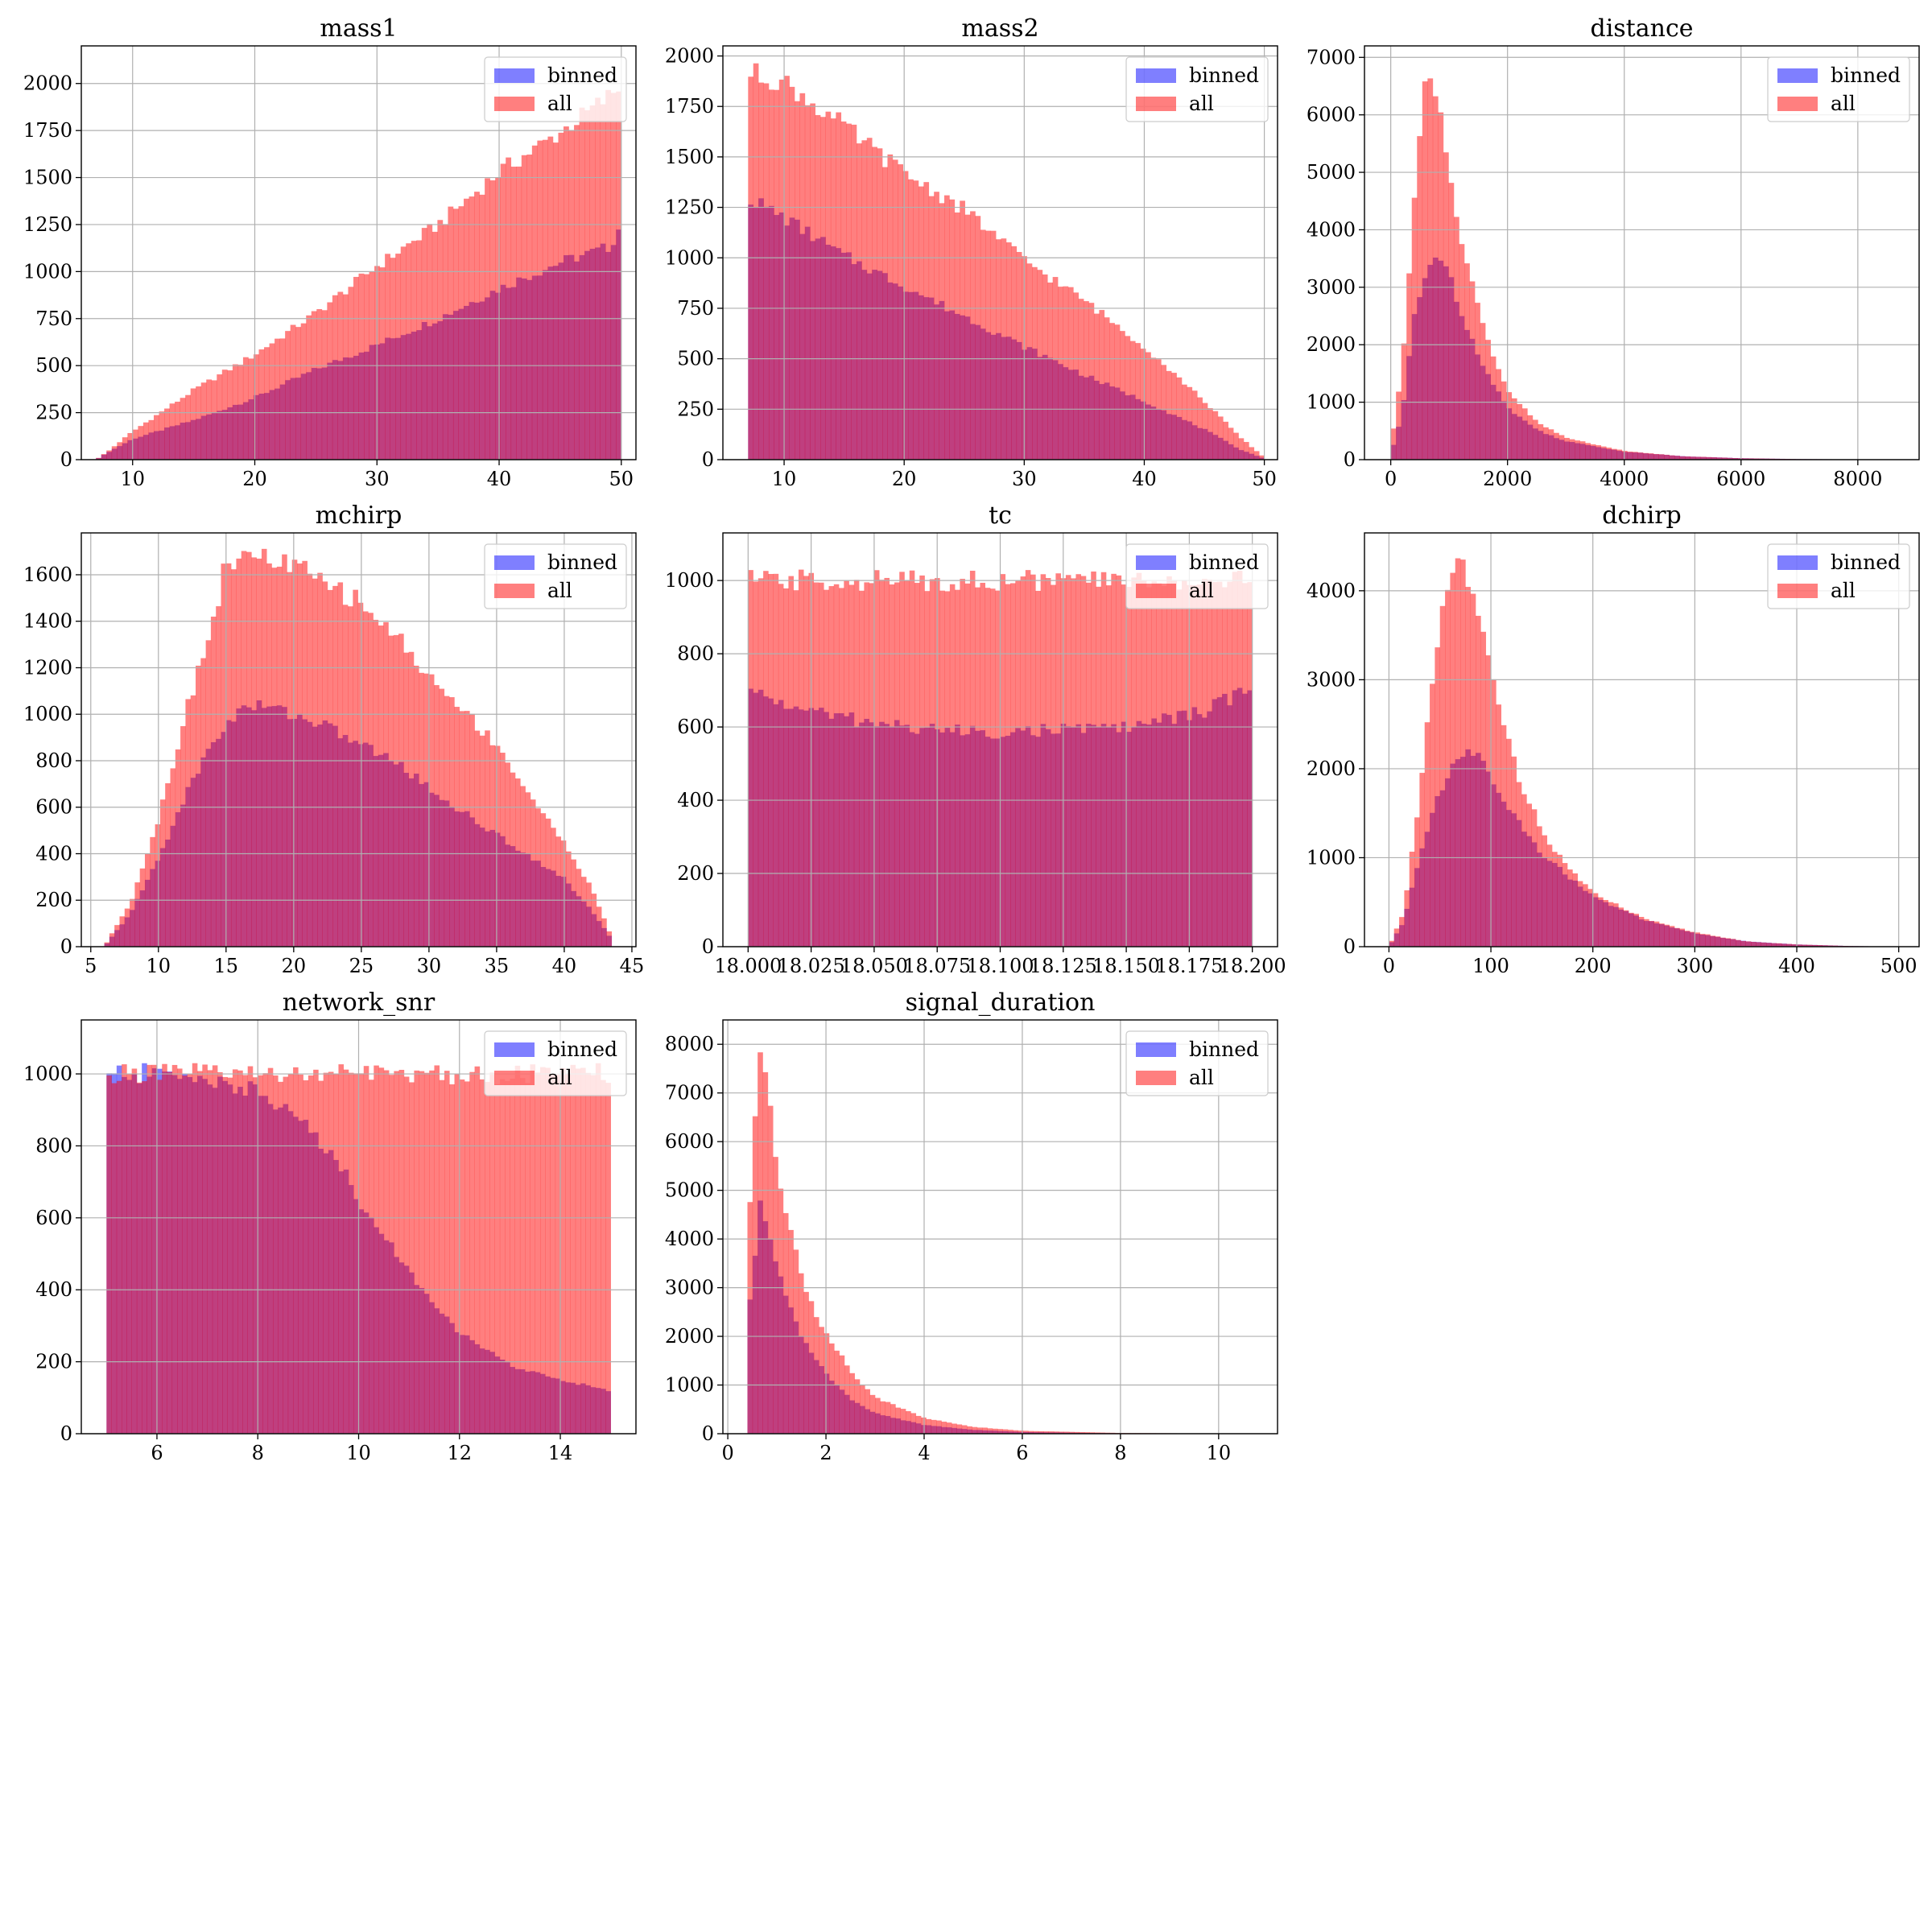 This screenshot has height=1932, width=1932. I want to click on legend-swatch-all, so click(514, 104).